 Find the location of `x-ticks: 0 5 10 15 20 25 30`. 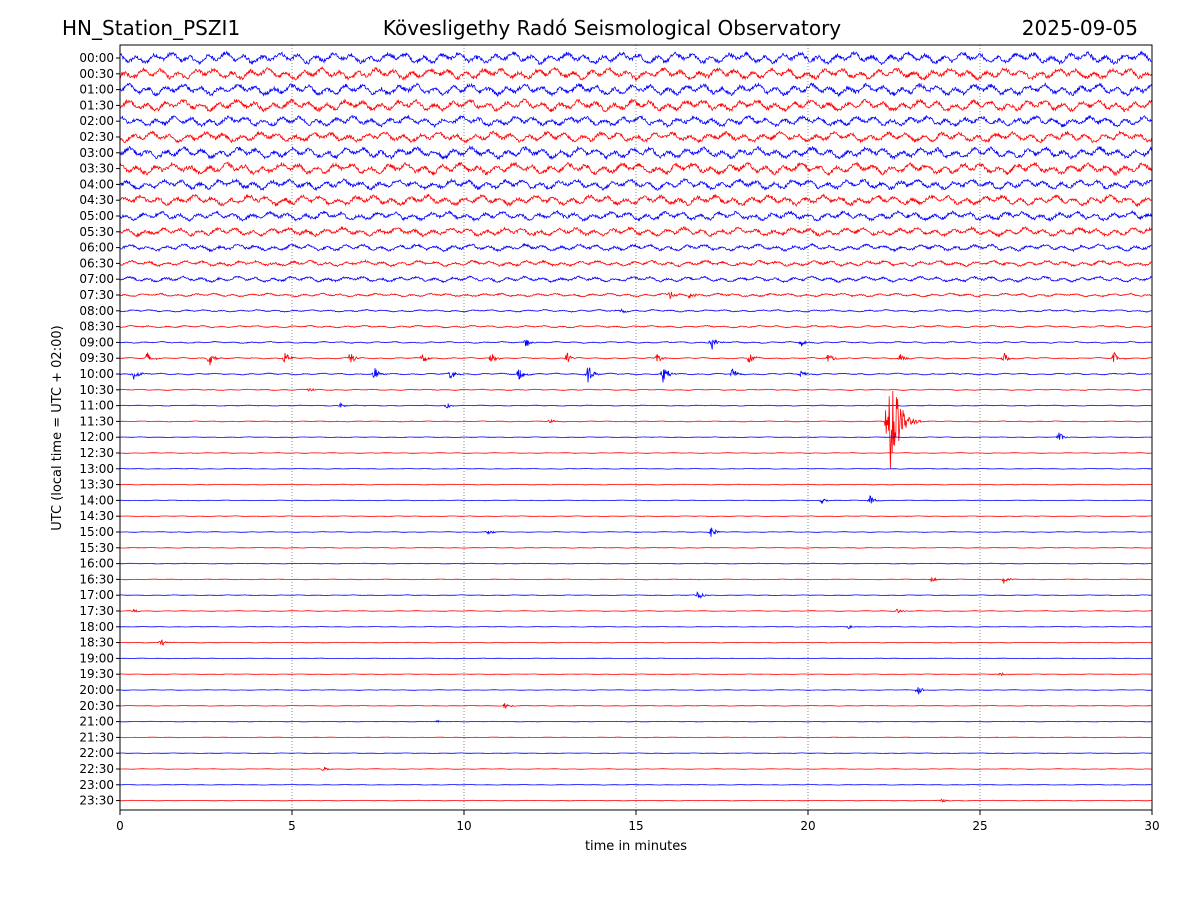

x-ticks: 0 5 10 15 20 25 30 is located at coordinates (638, 821).